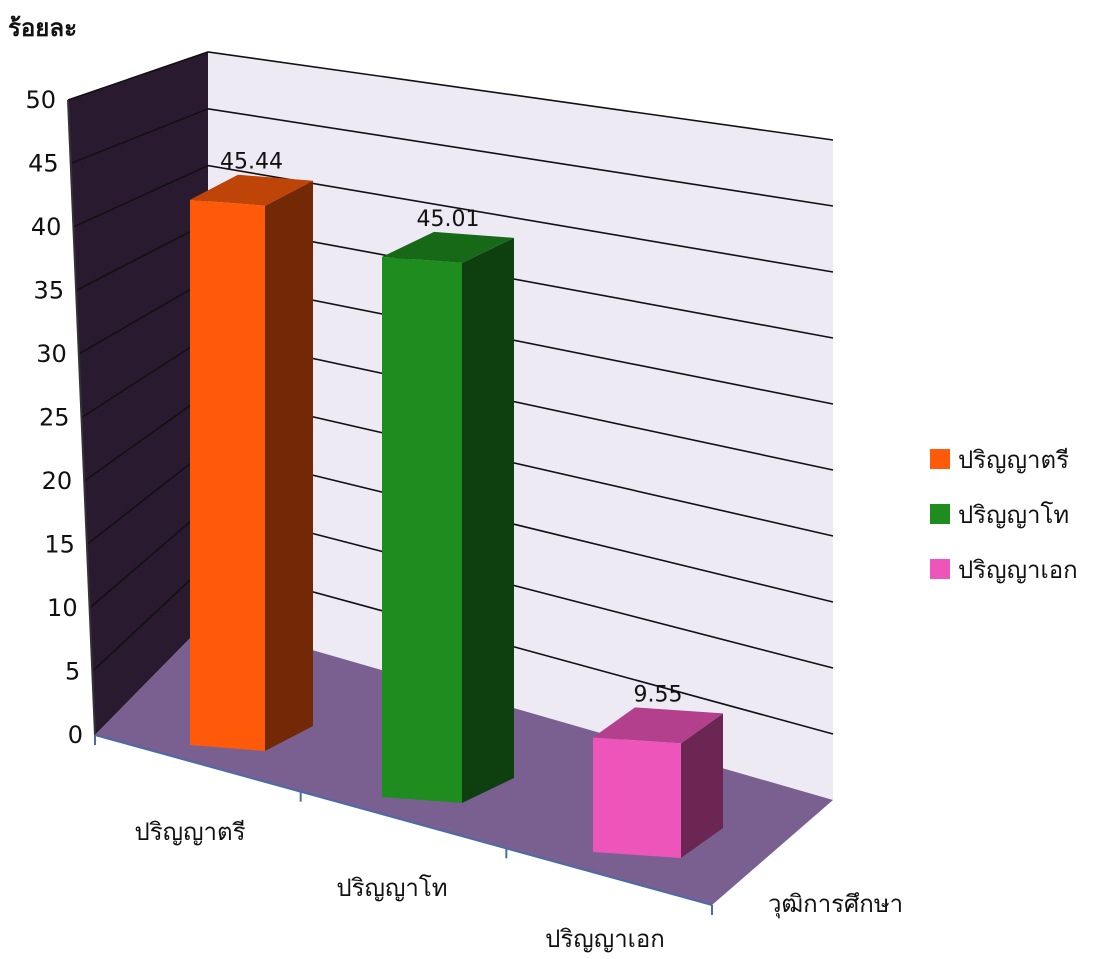 The width and height of the screenshot is (1114, 959). I want to click on y-axis, so click(81, 417).